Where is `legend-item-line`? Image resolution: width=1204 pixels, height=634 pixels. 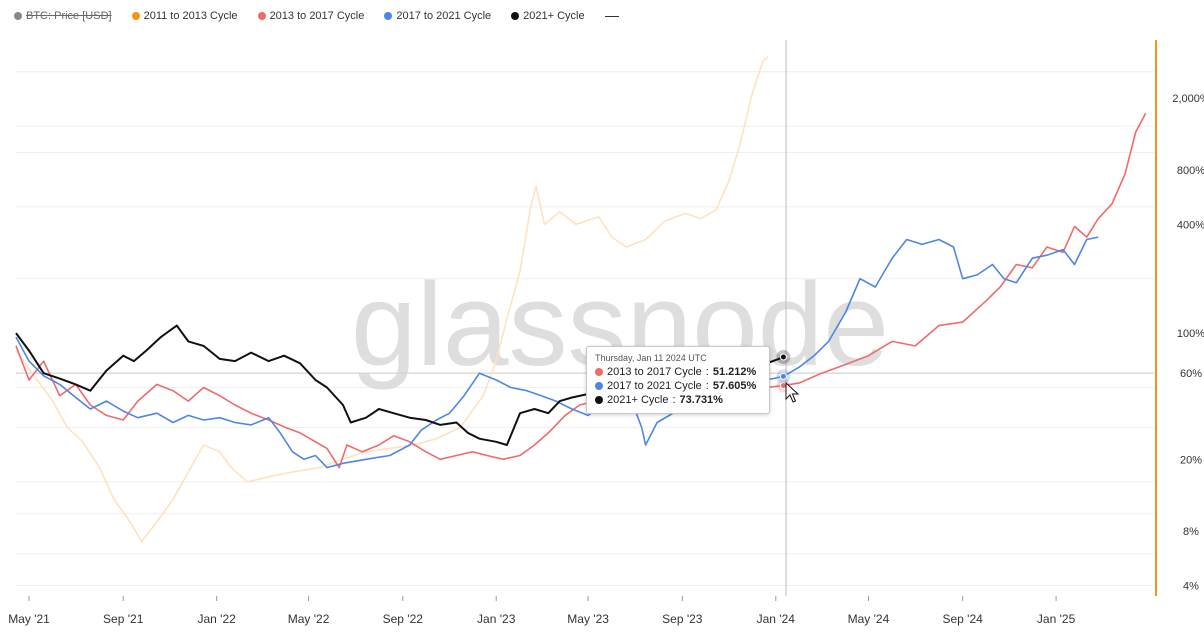
legend-item-line is located at coordinates (611, 16).